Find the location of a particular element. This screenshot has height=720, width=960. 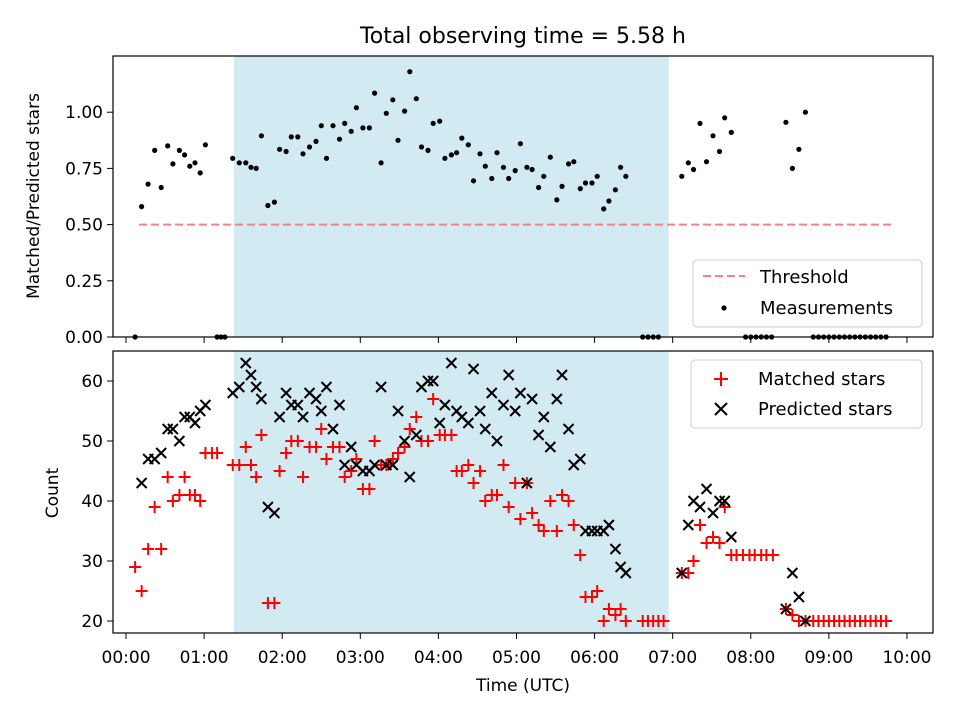

legend-measurements-label: Measurements is located at coordinates (826, 308).